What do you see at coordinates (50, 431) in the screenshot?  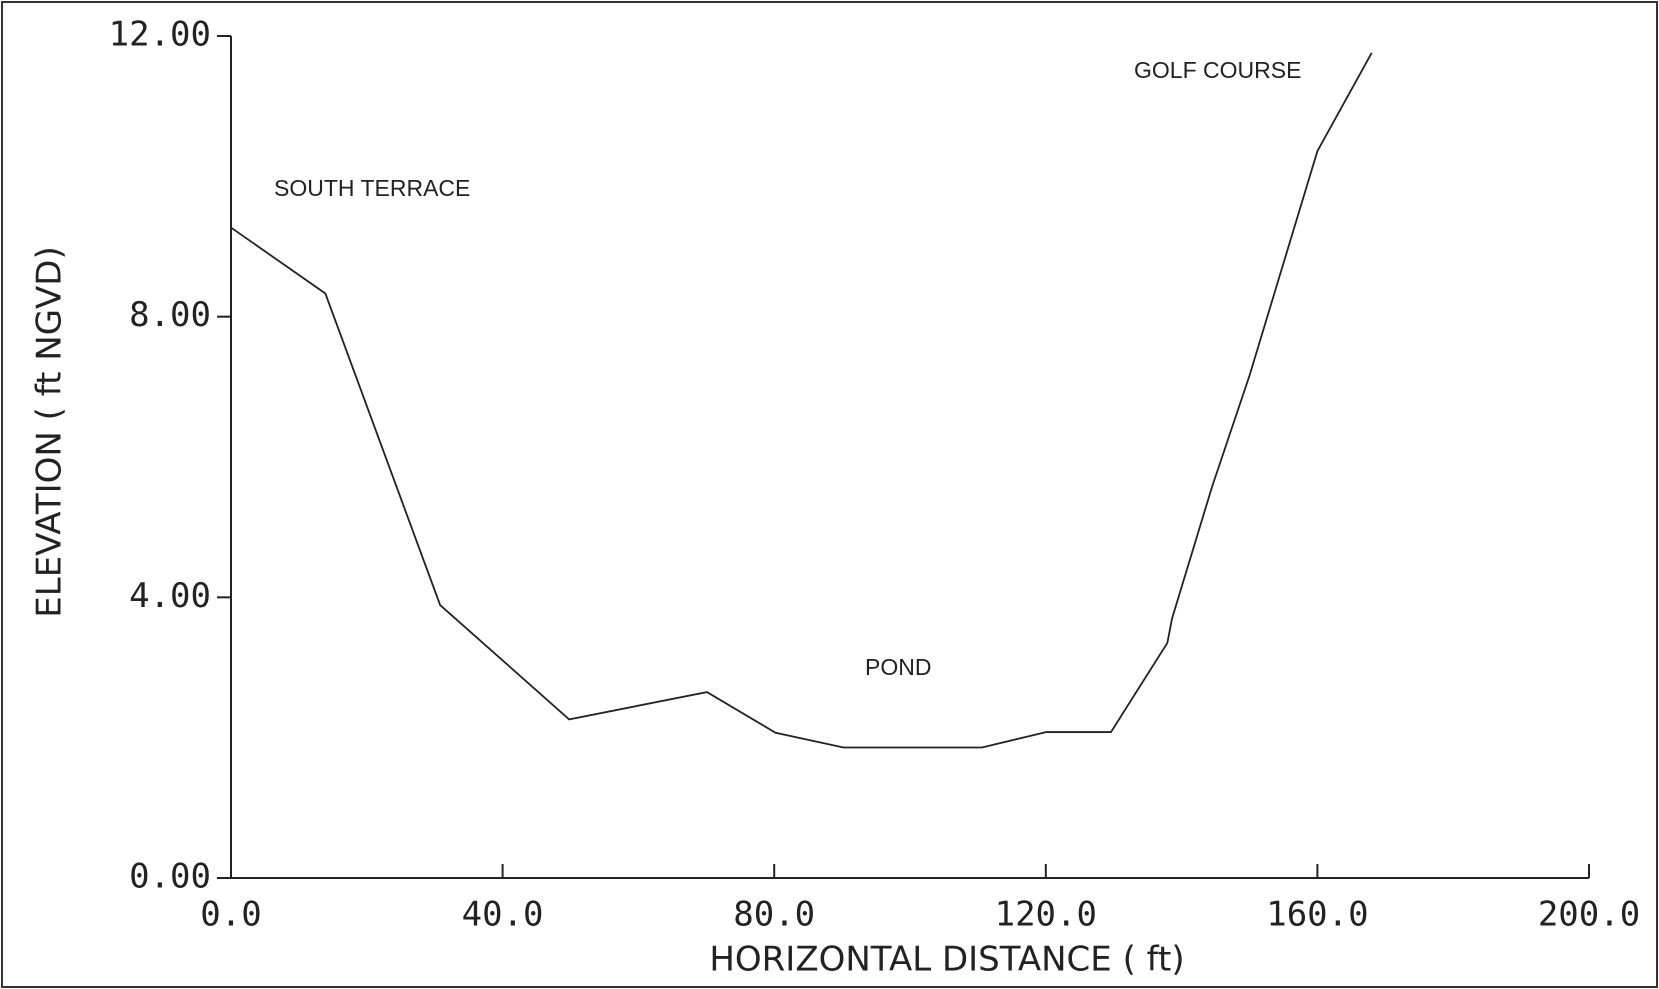 I see `y-axis-title: ELEVATION ( ft NGVD)` at bounding box center [50, 431].